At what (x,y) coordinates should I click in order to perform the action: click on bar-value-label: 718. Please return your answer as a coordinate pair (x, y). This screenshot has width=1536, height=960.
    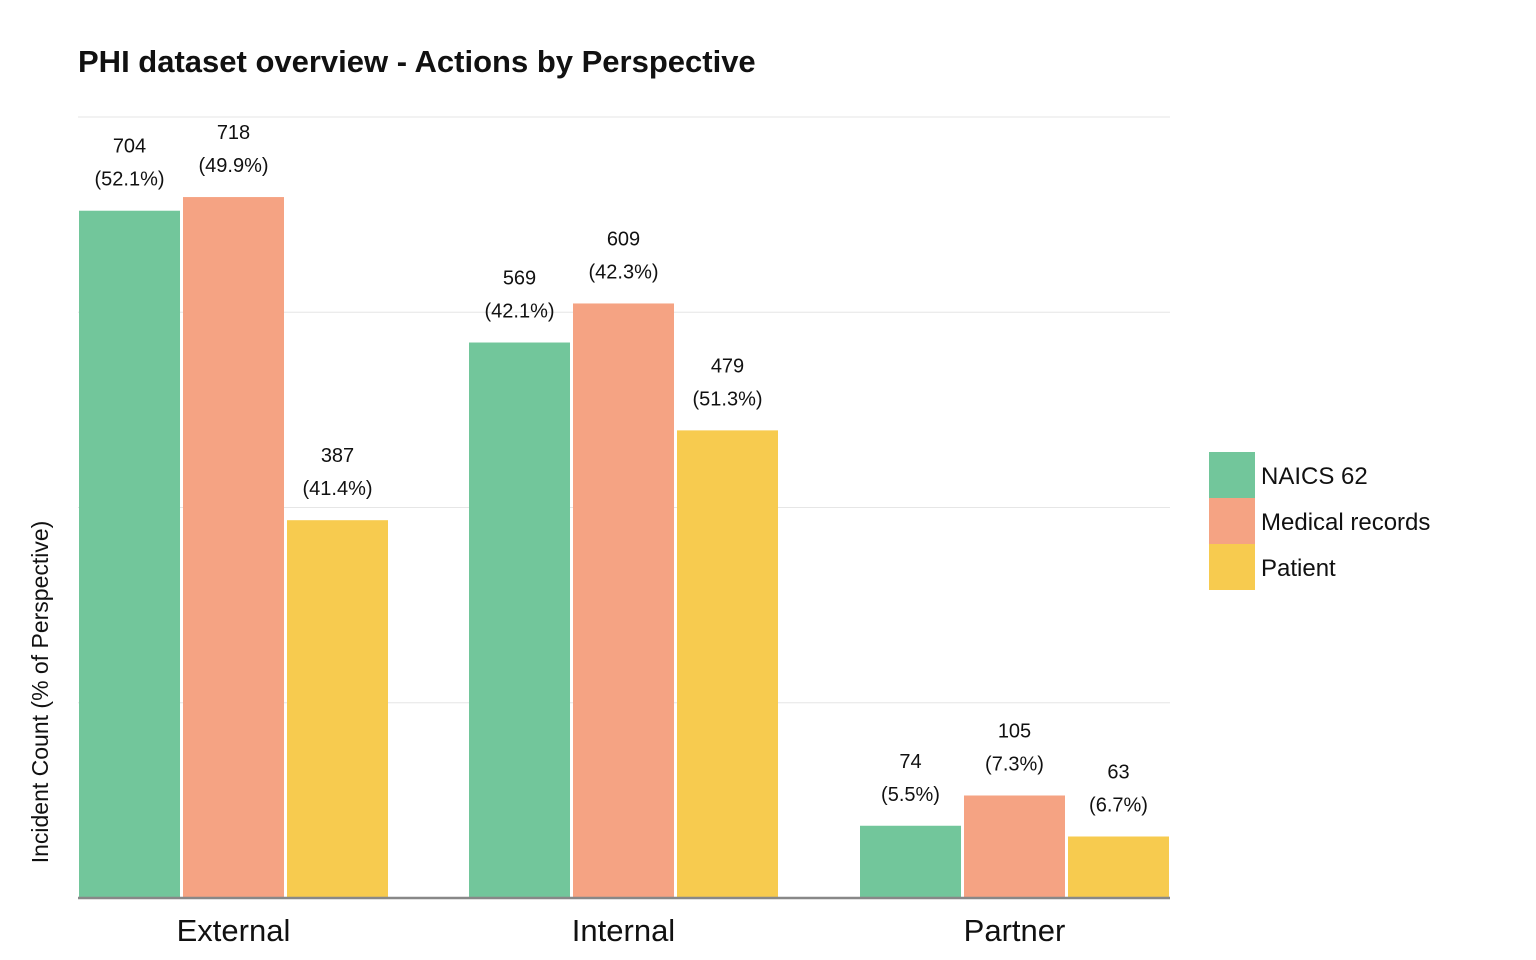
    Looking at the image, I should click on (233, 133).